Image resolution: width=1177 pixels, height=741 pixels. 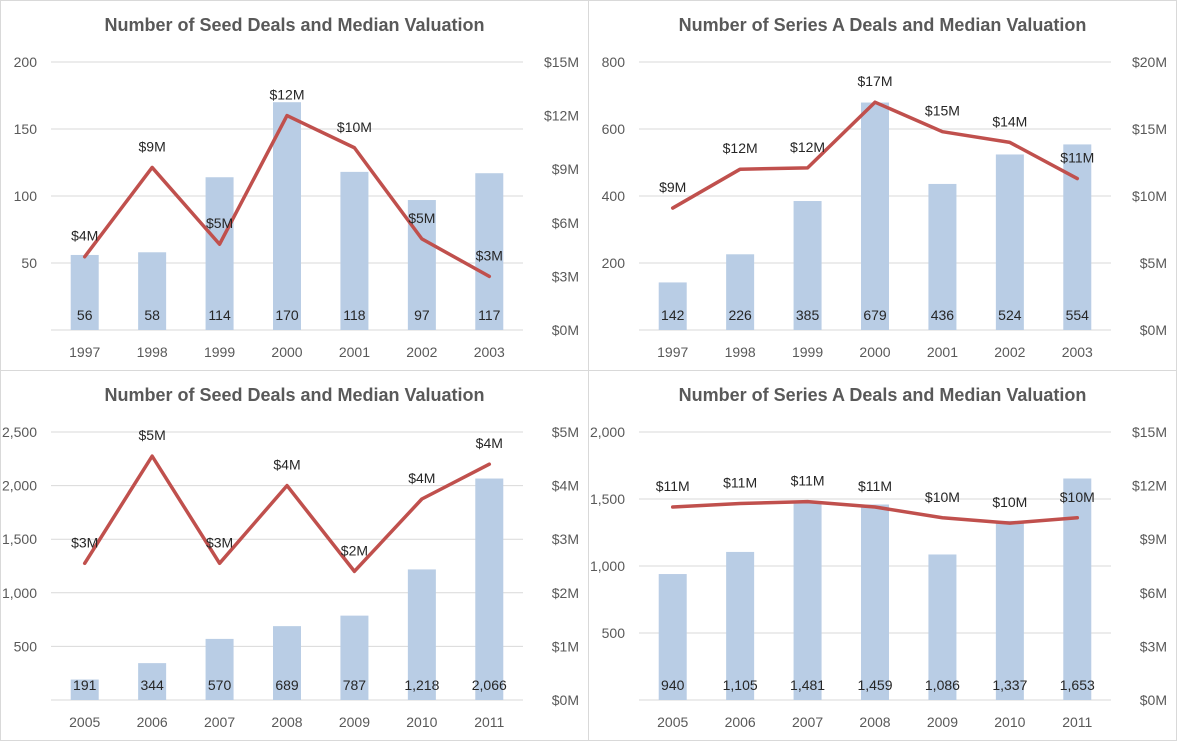 What do you see at coordinates (808, 315) in the screenshot?
I see `bar-value-label: 385` at bounding box center [808, 315].